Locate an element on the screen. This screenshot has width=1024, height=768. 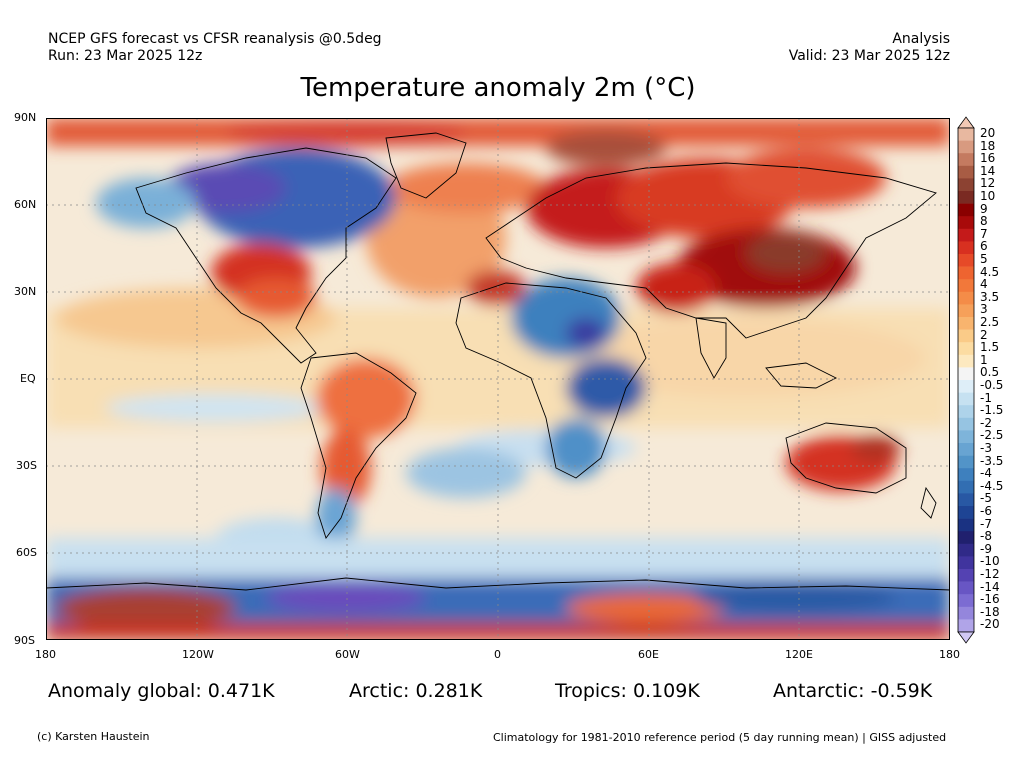
colorbar is located at coordinates (966, 380).